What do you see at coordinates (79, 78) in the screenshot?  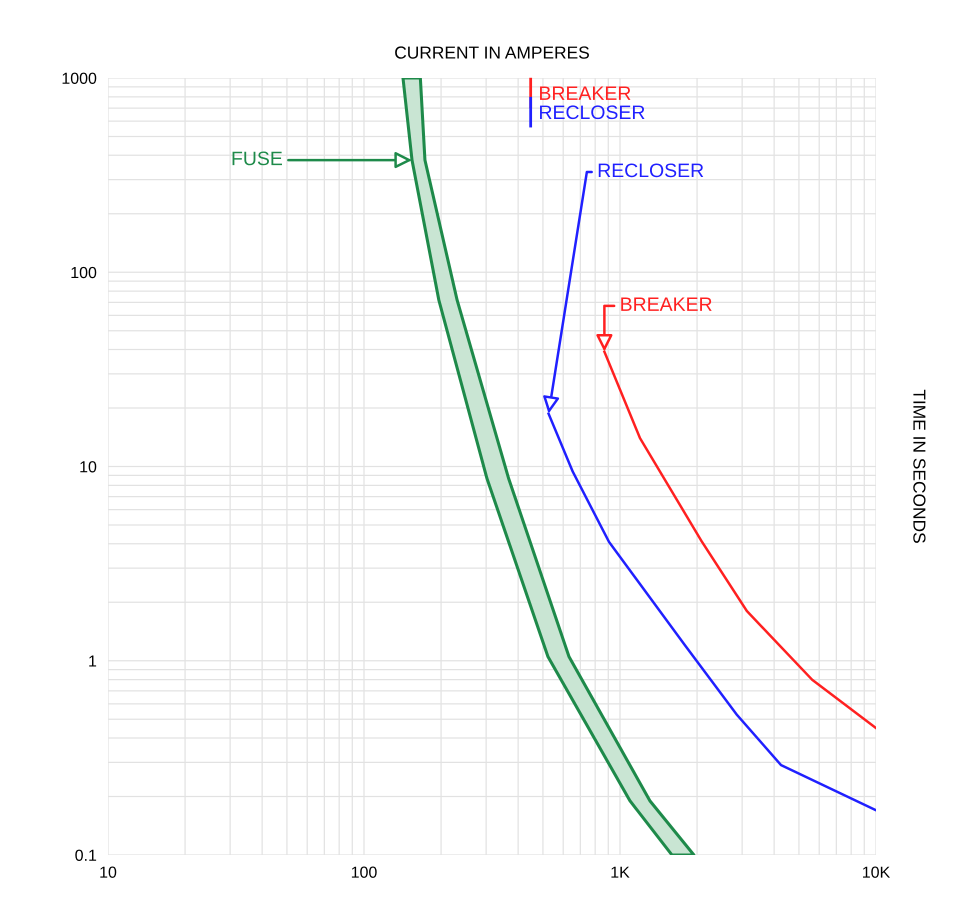 I see `y-tick-label: 1000` at bounding box center [79, 78].